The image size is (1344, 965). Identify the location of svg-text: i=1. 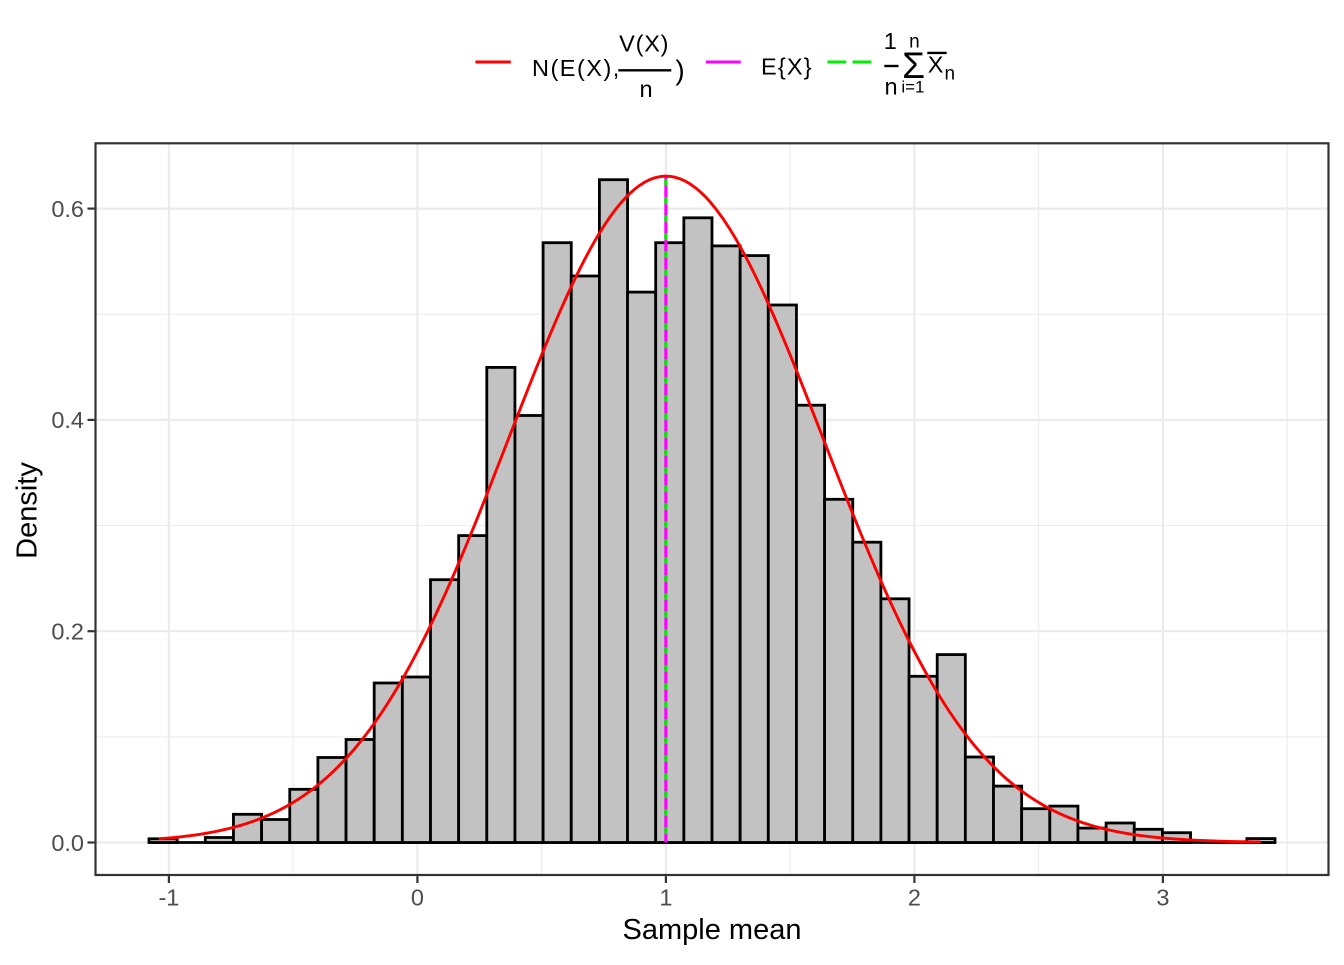
(912, 87).